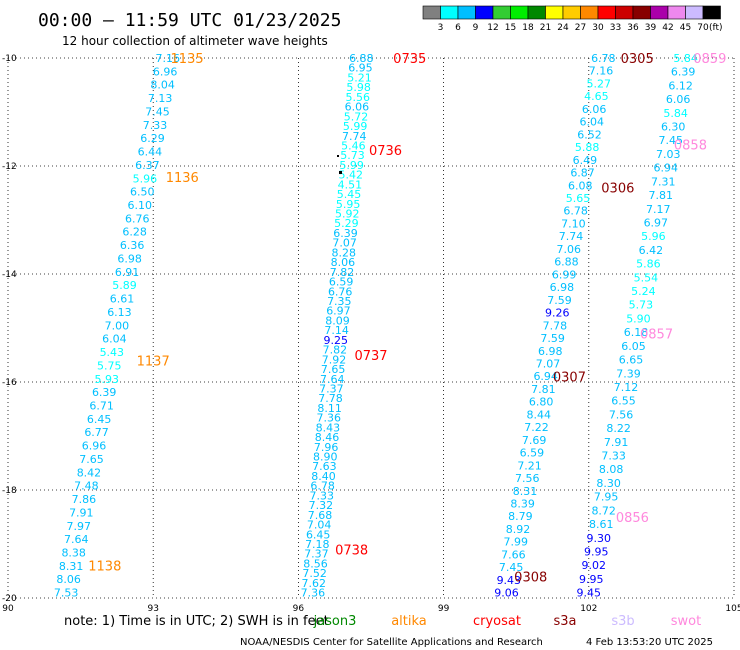  I want to click on lon-tick-label: 93, so click(152, 609).